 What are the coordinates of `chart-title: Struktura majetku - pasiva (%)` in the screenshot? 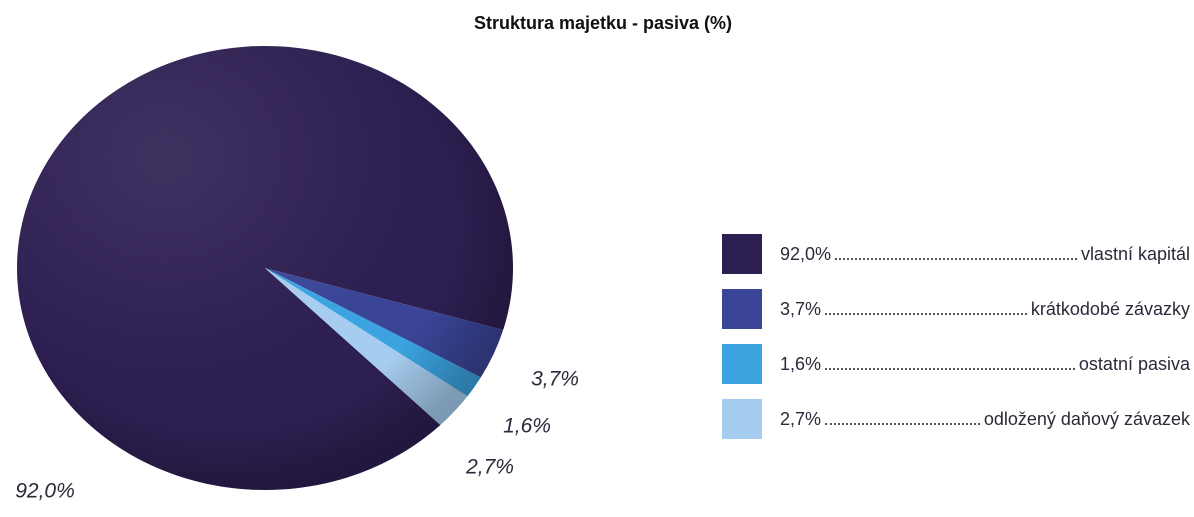 It's located at (603, 23).